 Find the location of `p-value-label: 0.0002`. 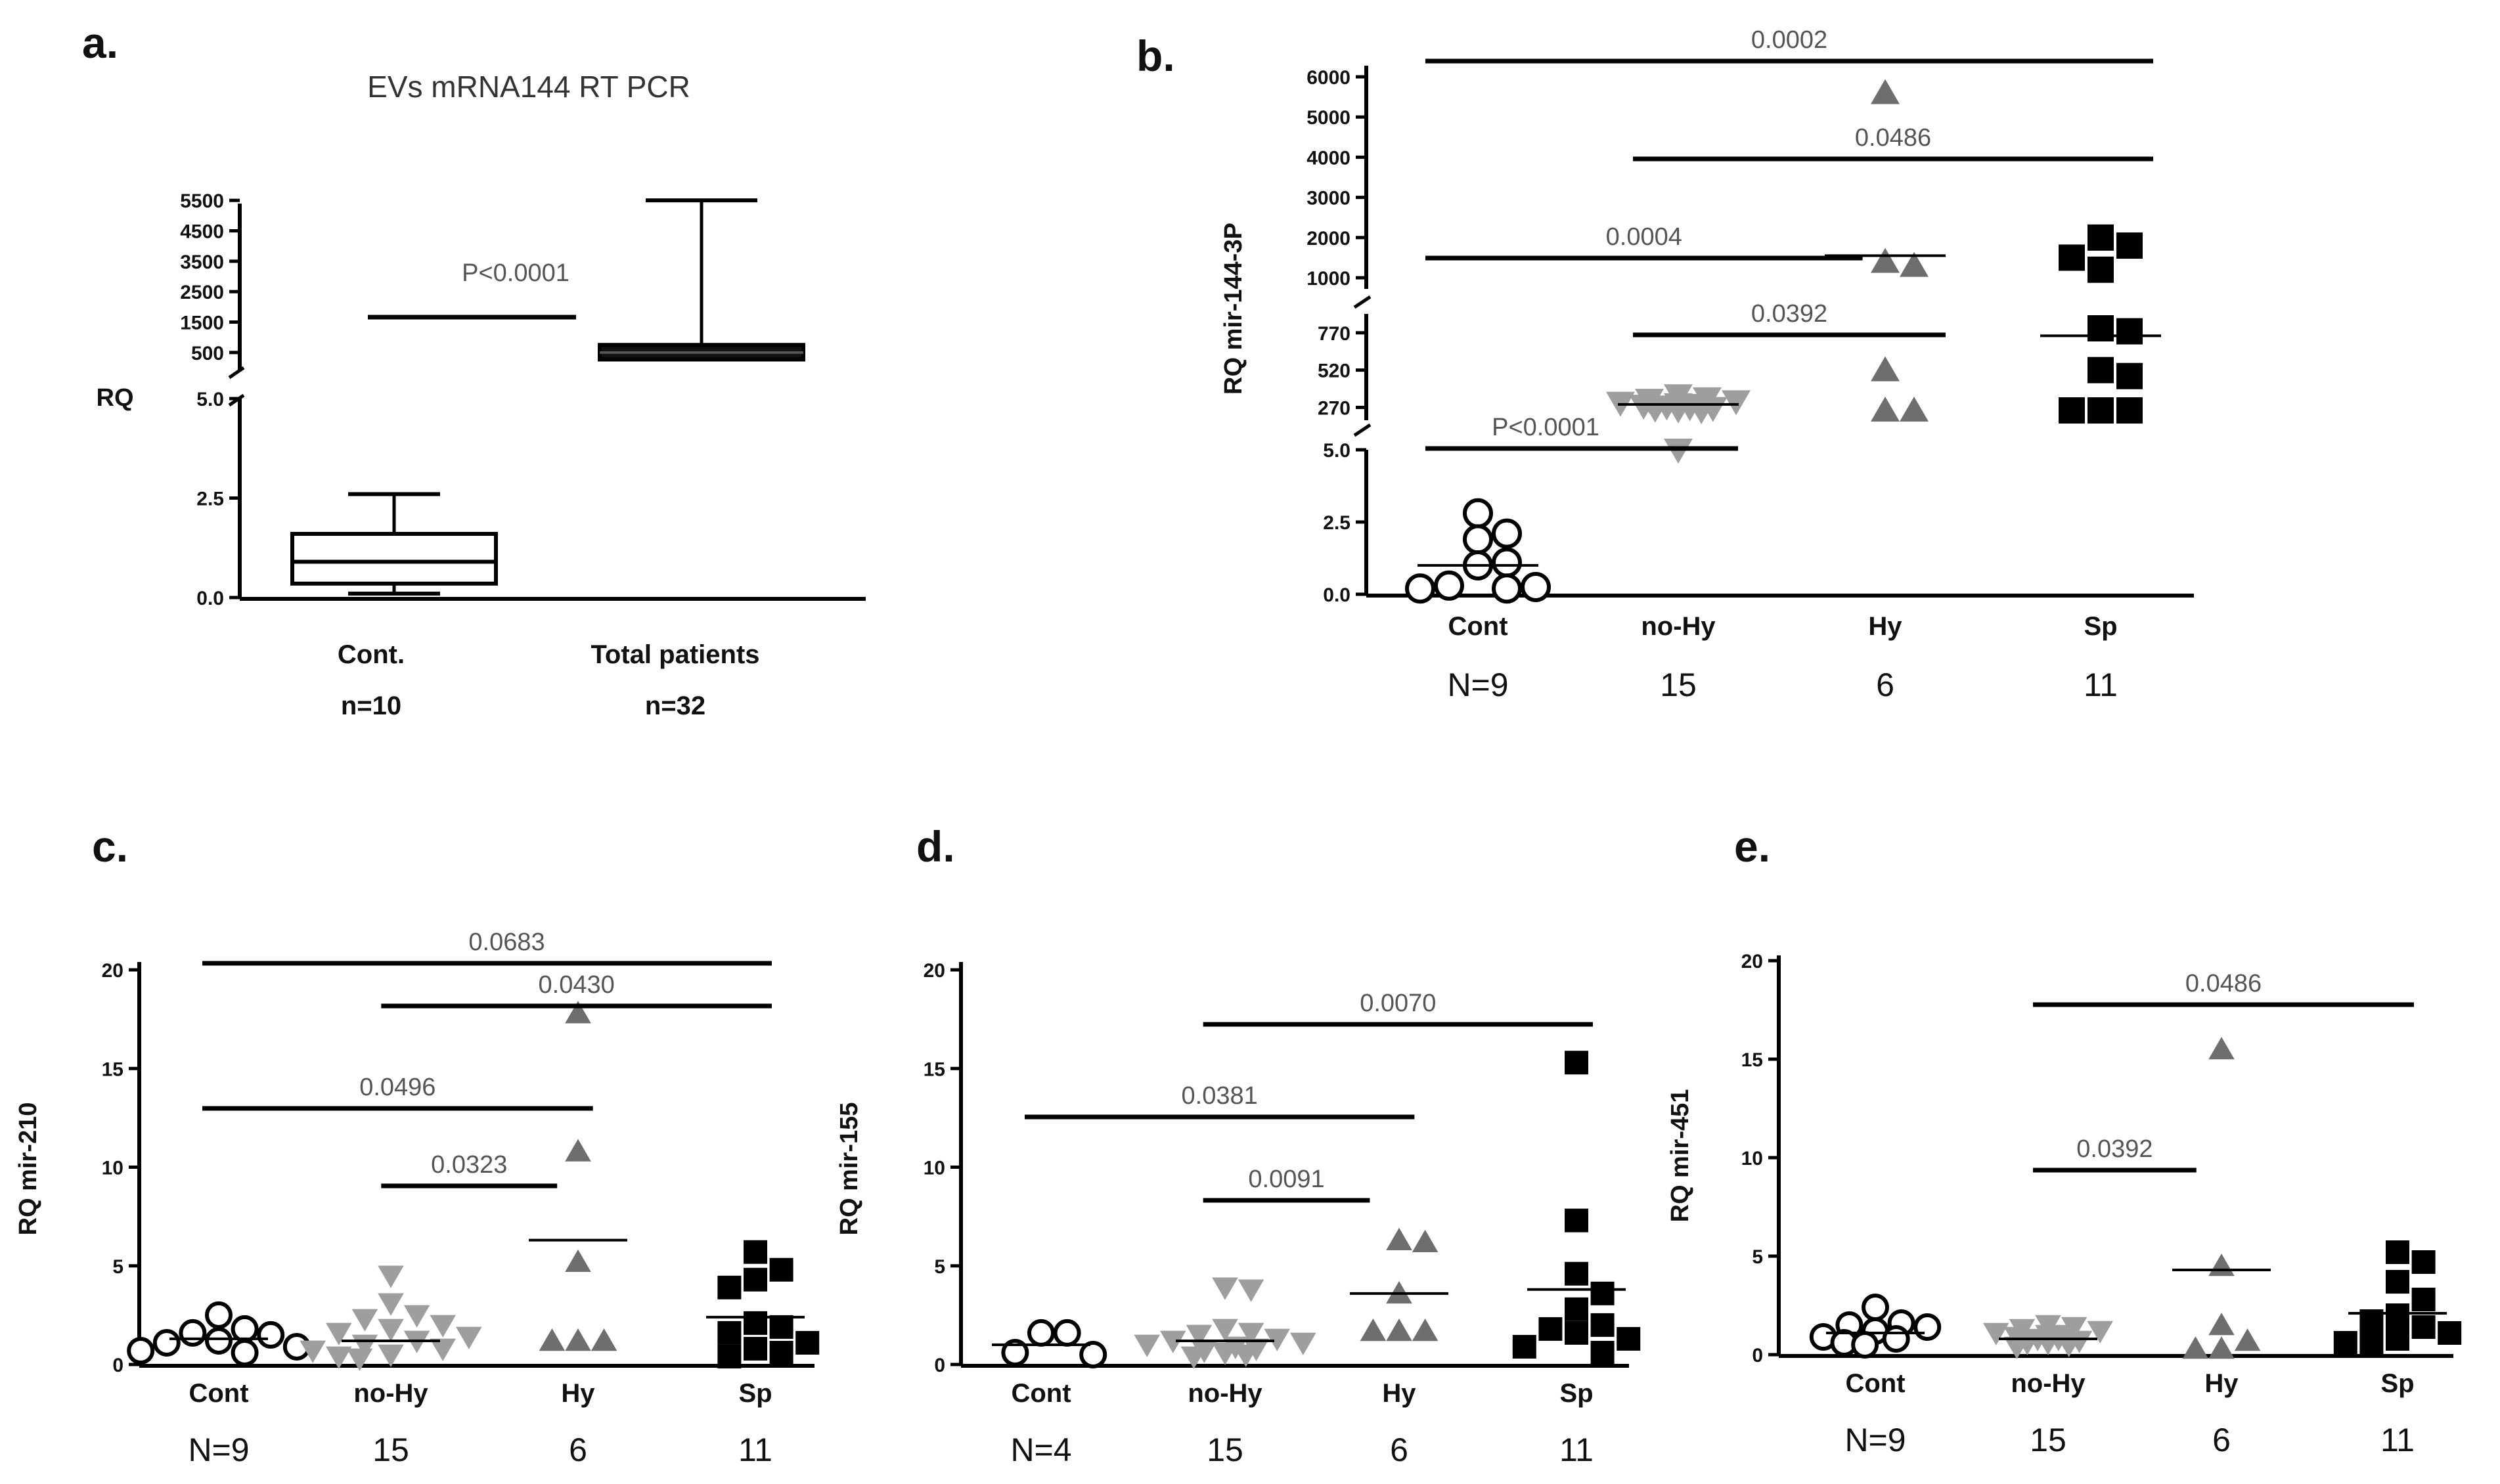

p-value-label: 0.0002 is located at coordinates (1789, 40).